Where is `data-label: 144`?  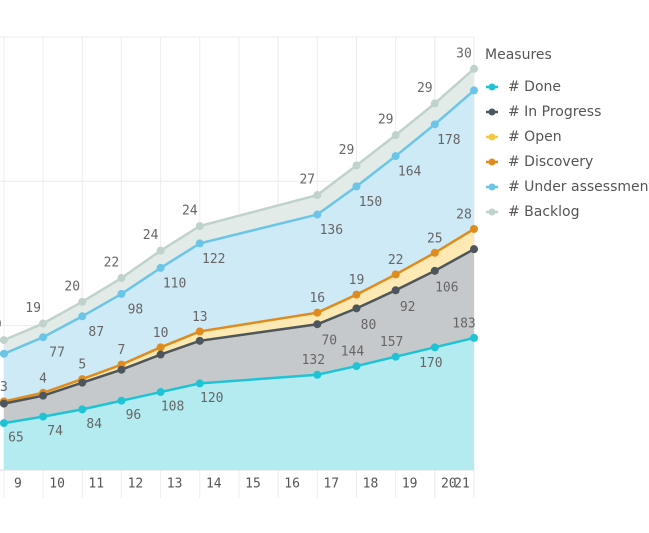 data-label: 144 is located at coordinates (353, 352).